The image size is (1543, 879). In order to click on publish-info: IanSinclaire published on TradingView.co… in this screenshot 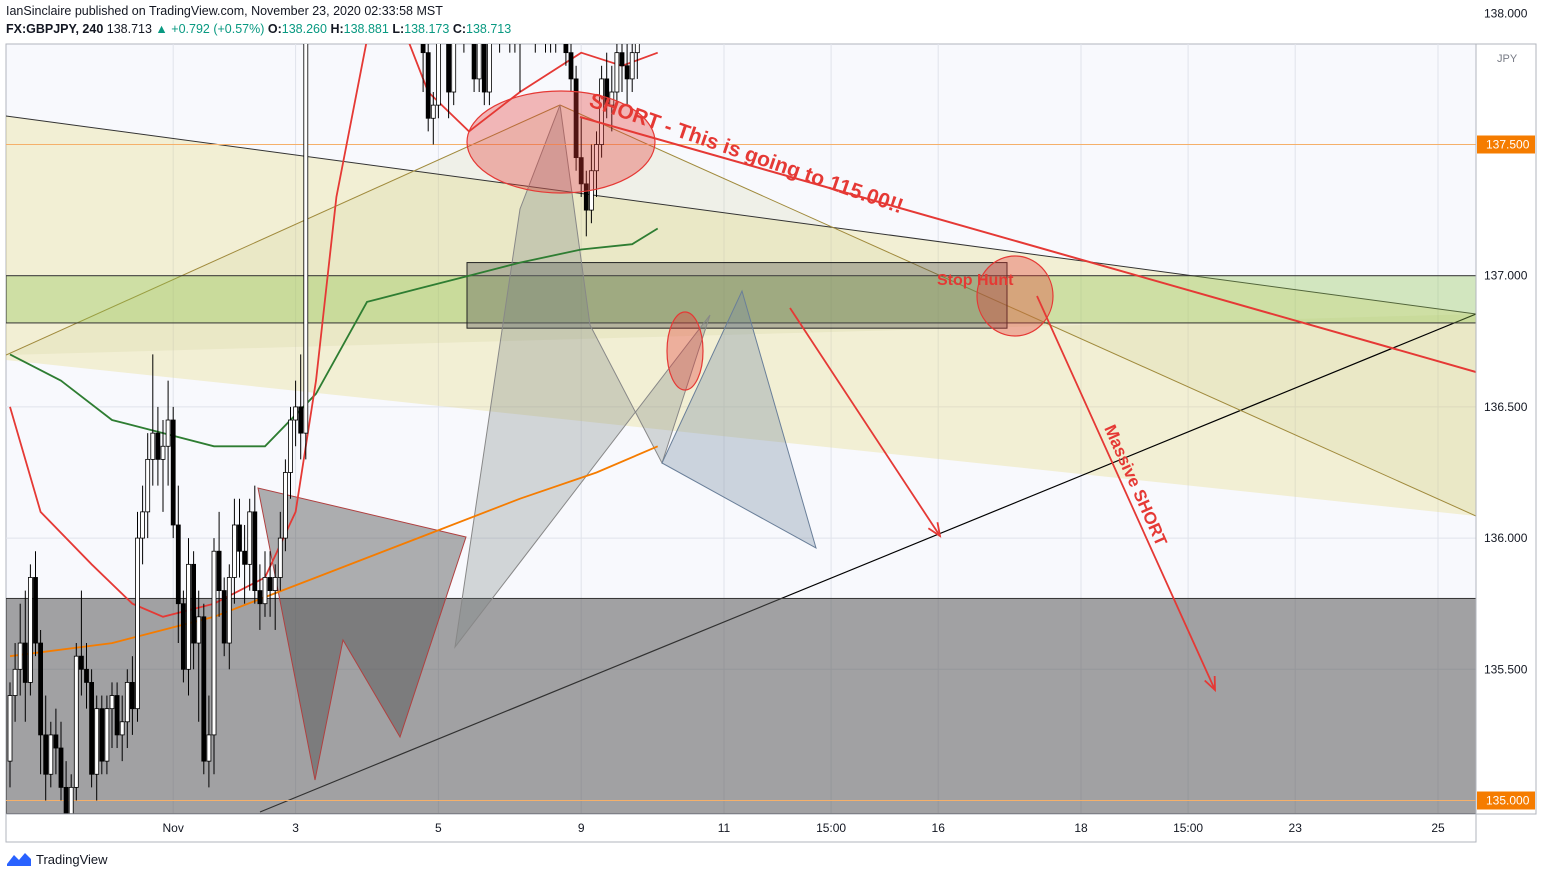, I will do `click(224, 11)`.